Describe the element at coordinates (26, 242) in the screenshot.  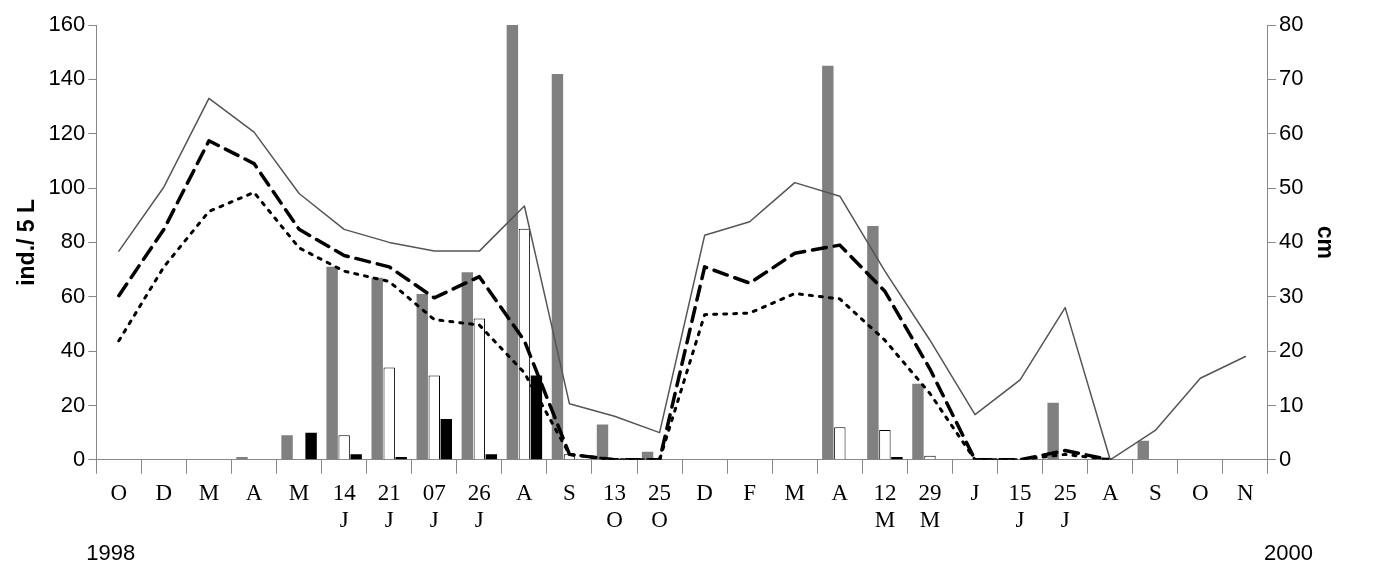
I see `y-axis-title: ind./ 5 L` at that location.